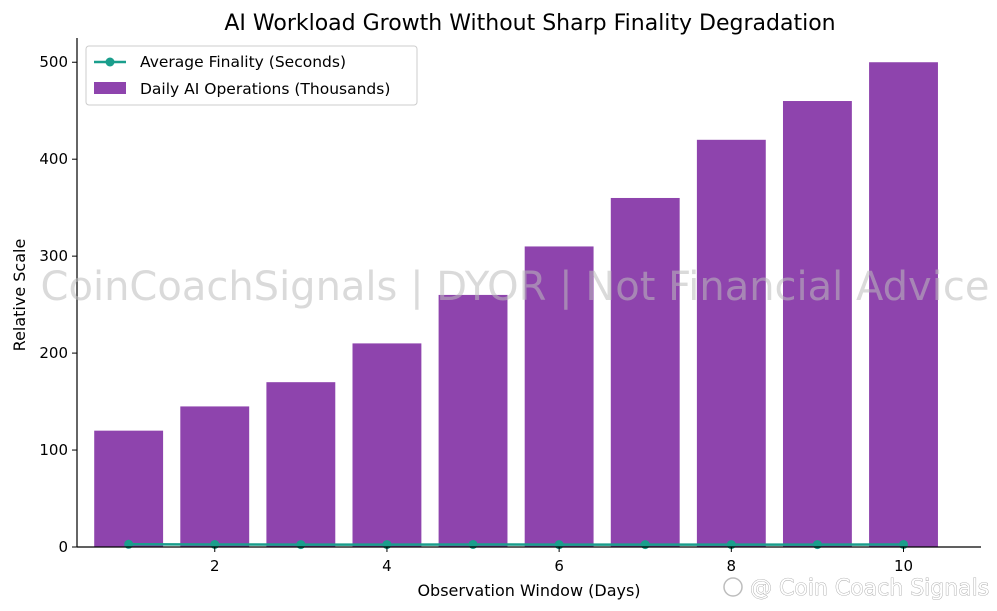  What do you see at coordinates (53, 450) in the screenshot?
I see `y-tick-label-100: 100` at bounding box center [53, 450].